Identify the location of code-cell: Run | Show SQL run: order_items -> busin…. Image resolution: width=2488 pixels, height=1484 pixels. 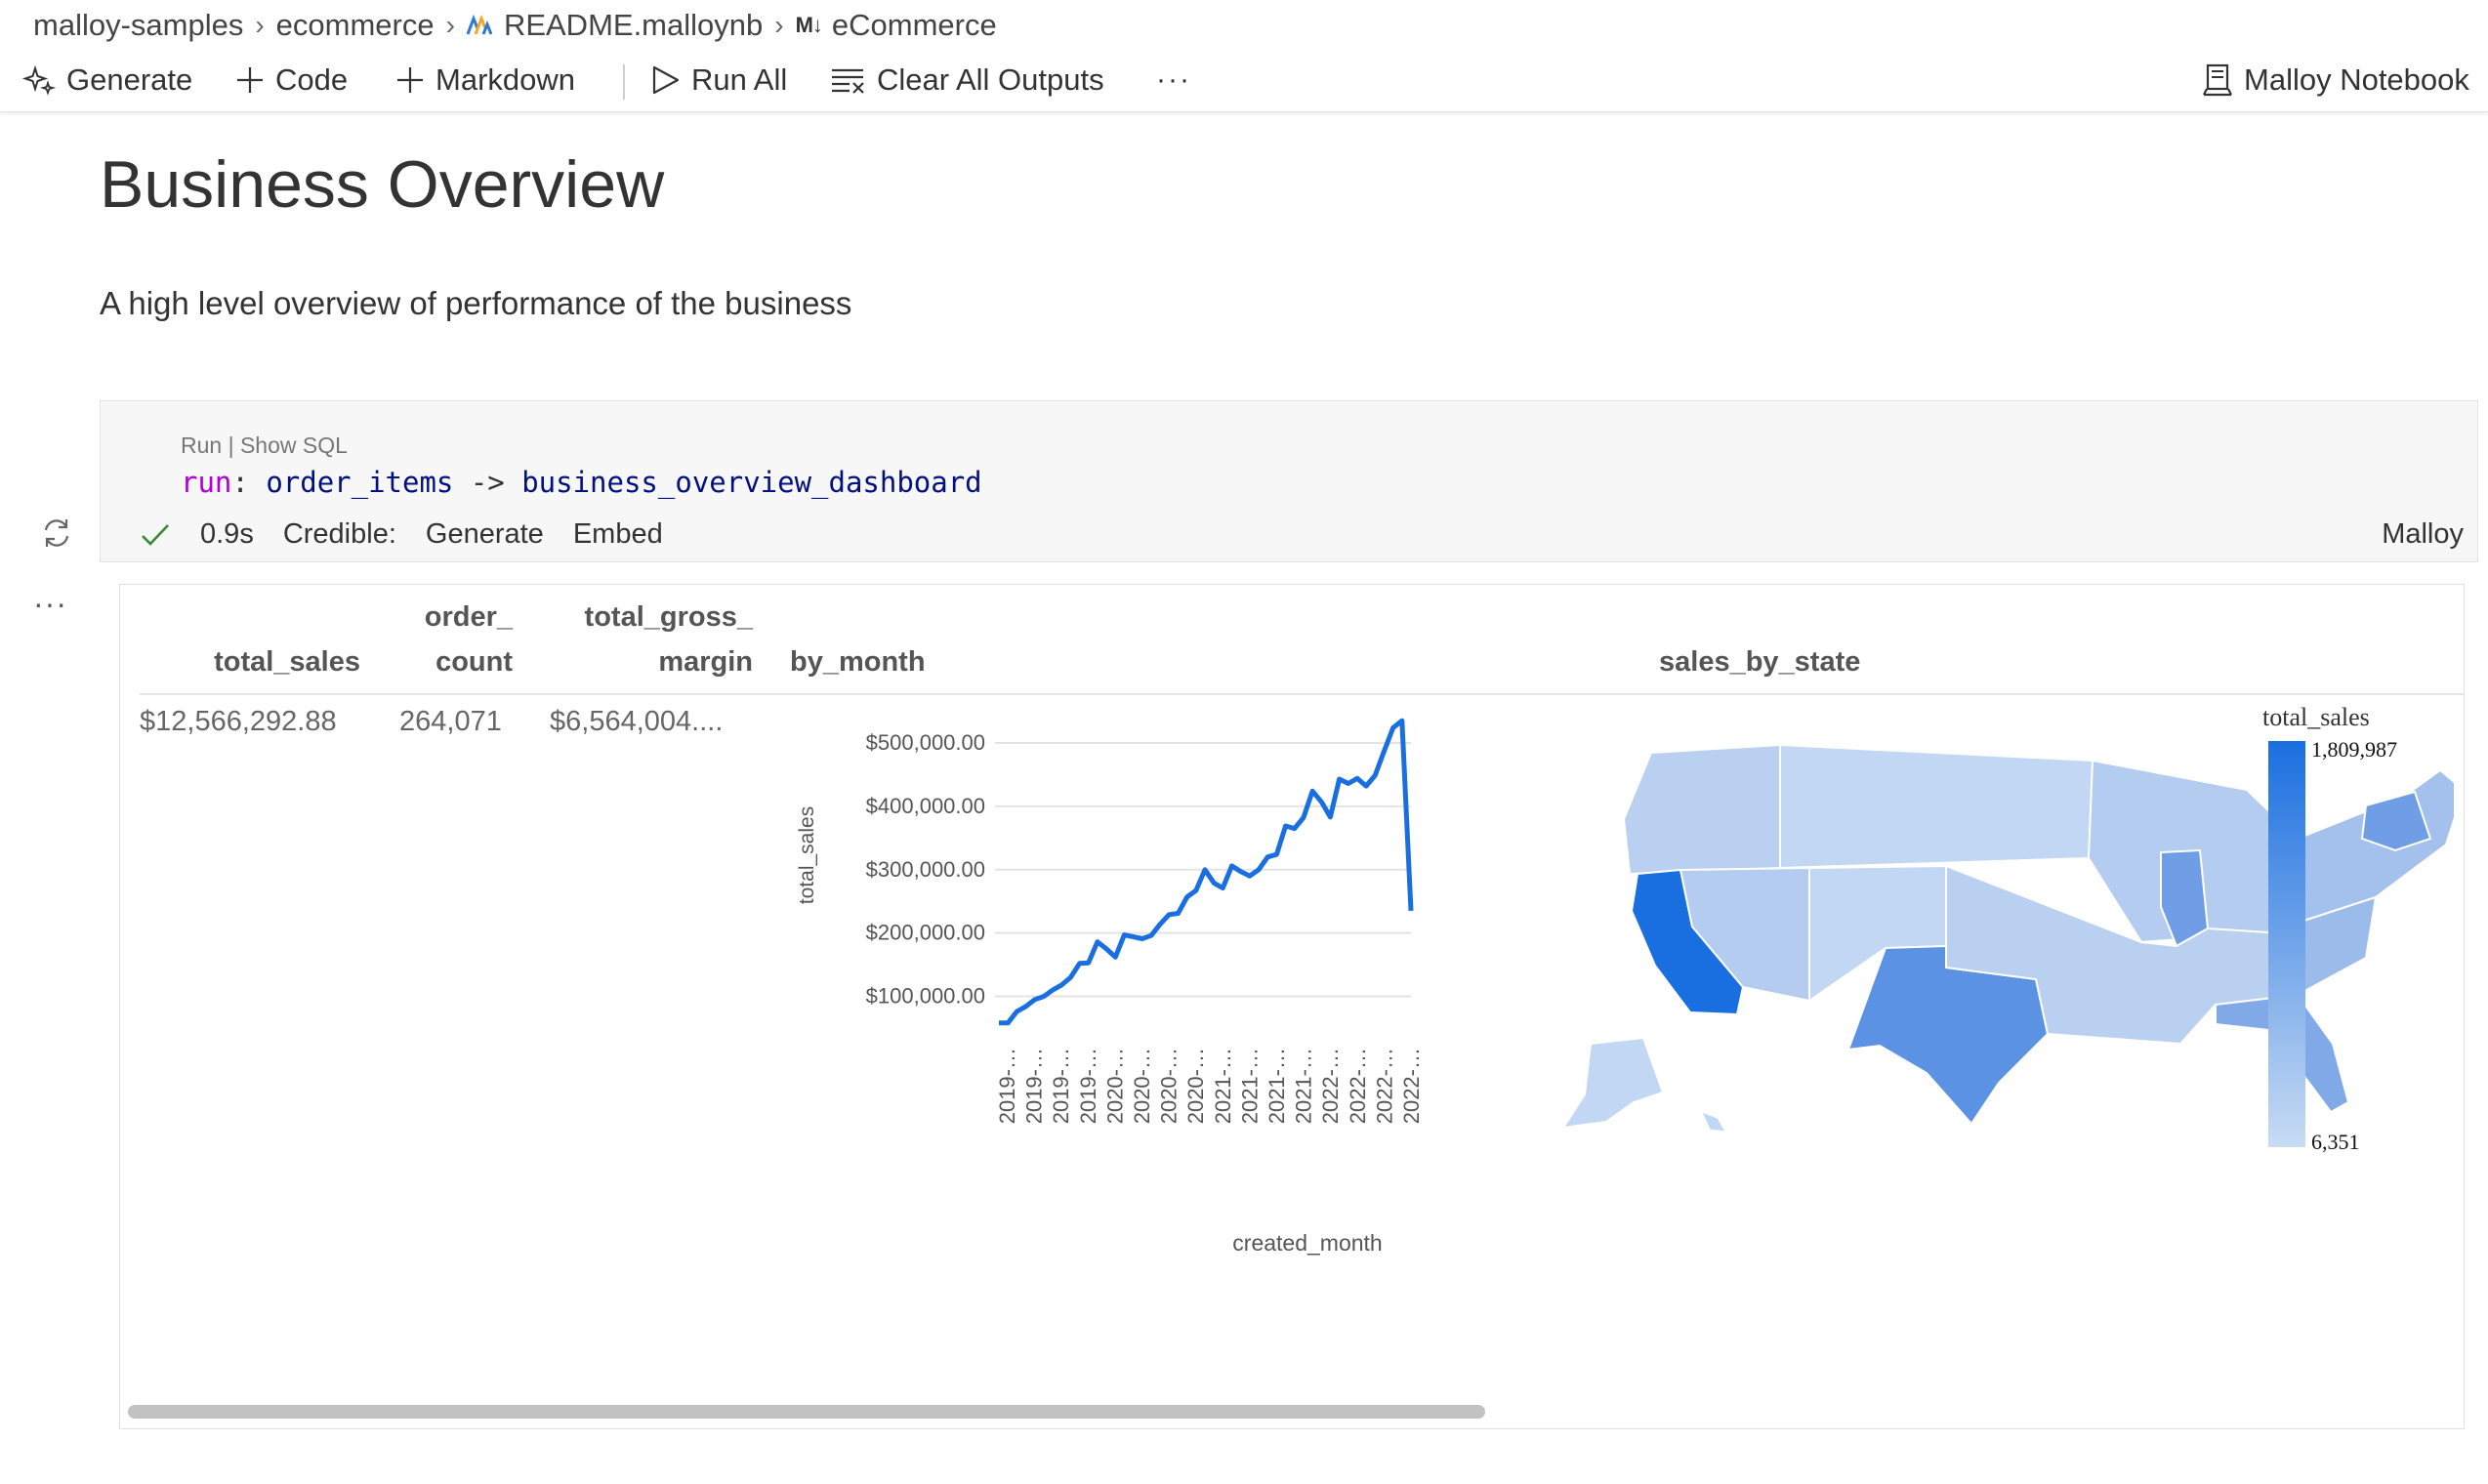
(1289, 481).